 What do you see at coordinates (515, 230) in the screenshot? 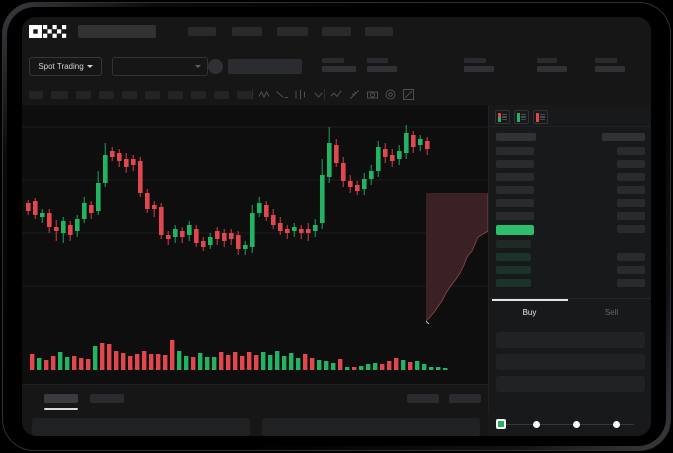
I see `orderbook-spread-row` at bounding box center [515, 230].